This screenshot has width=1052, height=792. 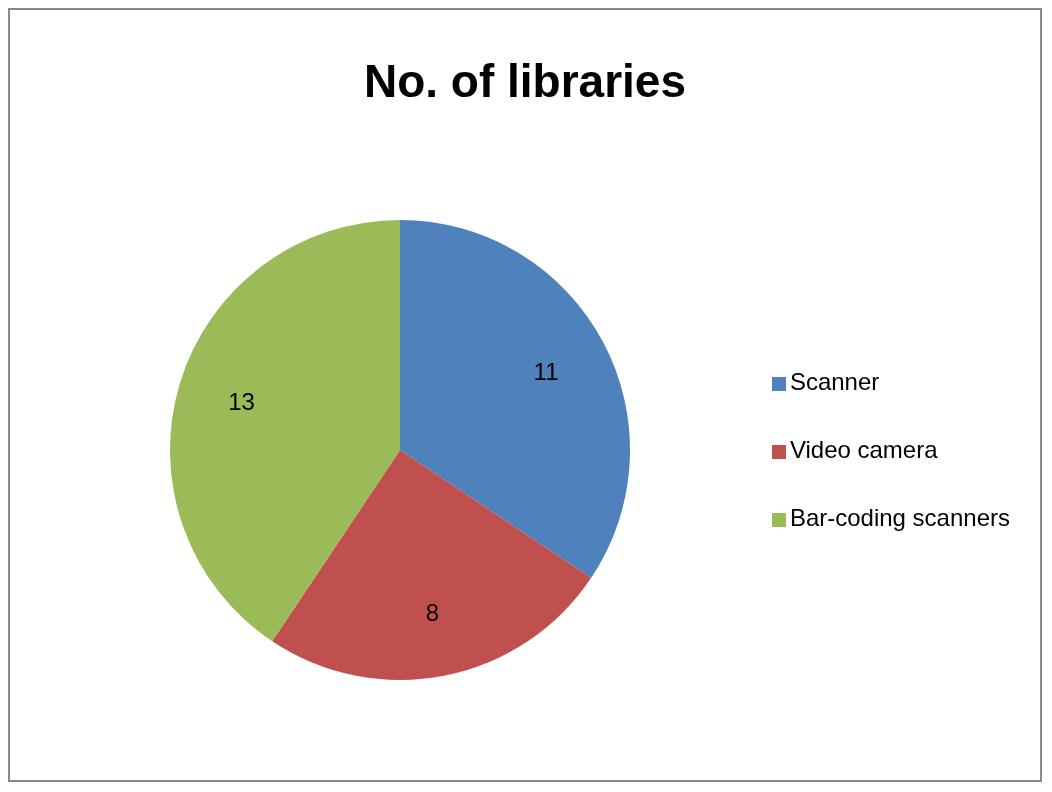 What do you see at coordinates (525, 81) in the screenshot?
I see `chart-title: No. of libraries` at bounding box center [525, 81].